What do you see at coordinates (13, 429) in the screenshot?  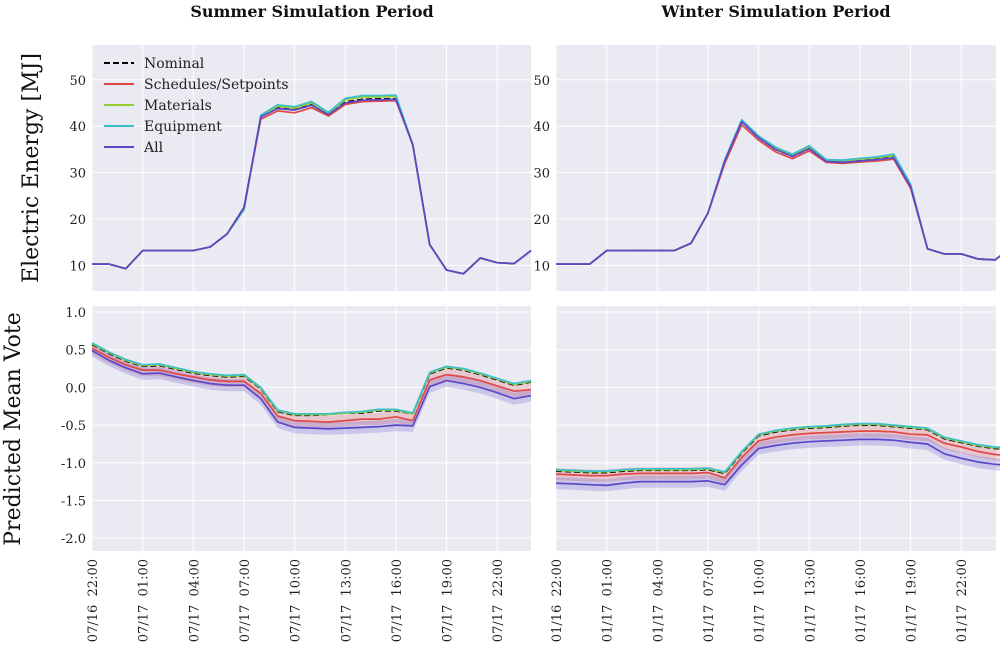 I see `pmv-ylabel: Predicted Mean Vote` at bounding box center [13, 429].